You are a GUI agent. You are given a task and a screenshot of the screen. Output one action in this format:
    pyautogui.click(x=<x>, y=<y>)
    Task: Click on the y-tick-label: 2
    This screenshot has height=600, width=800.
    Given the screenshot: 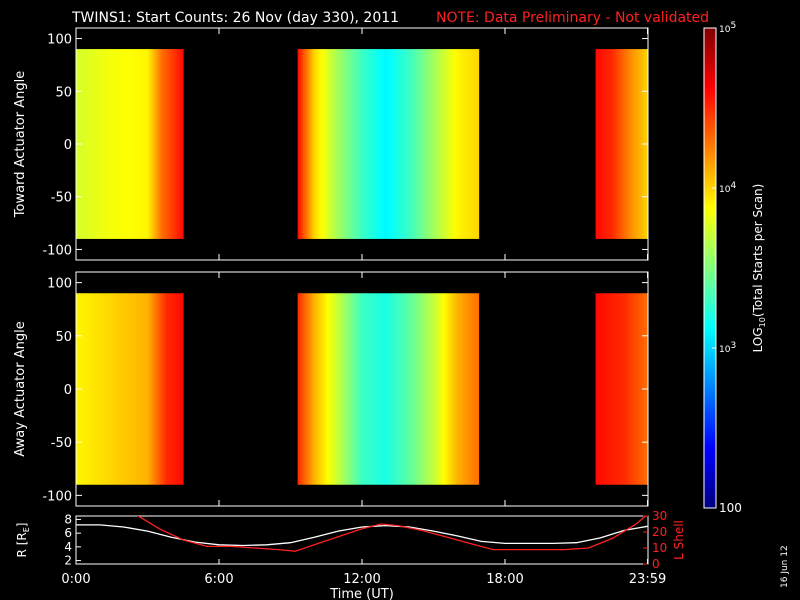 What is the action you would take?
    pyautogui.click(x=68, y=561)
    